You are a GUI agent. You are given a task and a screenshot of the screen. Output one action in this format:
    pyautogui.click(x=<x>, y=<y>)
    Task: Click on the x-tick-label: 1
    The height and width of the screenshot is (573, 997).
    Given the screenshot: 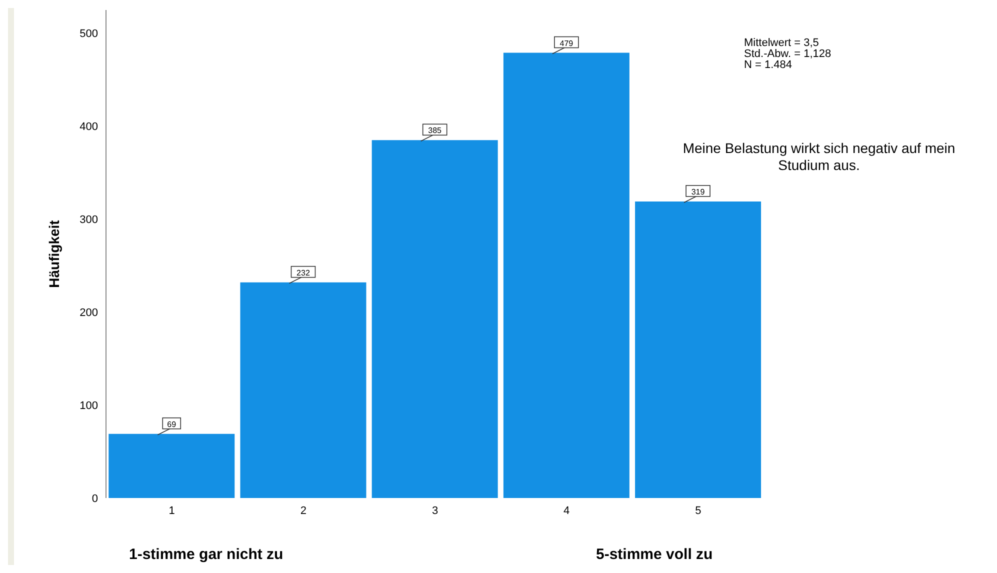 What is the action you would take?
    pyautogui.click(x=171, y=510)
    